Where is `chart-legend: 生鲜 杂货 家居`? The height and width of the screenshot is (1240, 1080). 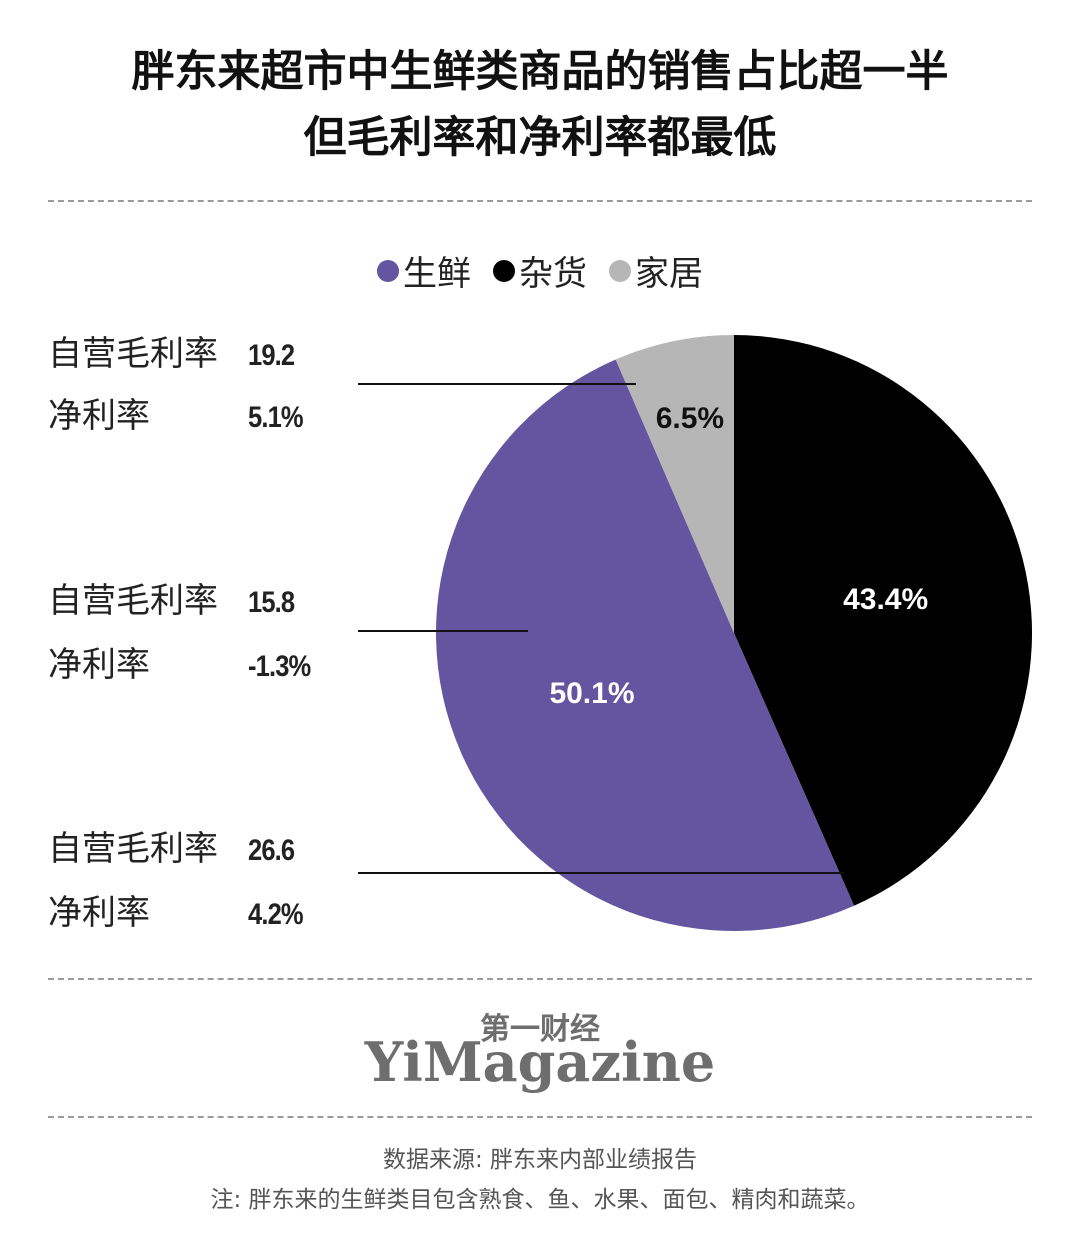
chart-legend: 生鲜 杂货 家居 is located at coordinates (540, 270).